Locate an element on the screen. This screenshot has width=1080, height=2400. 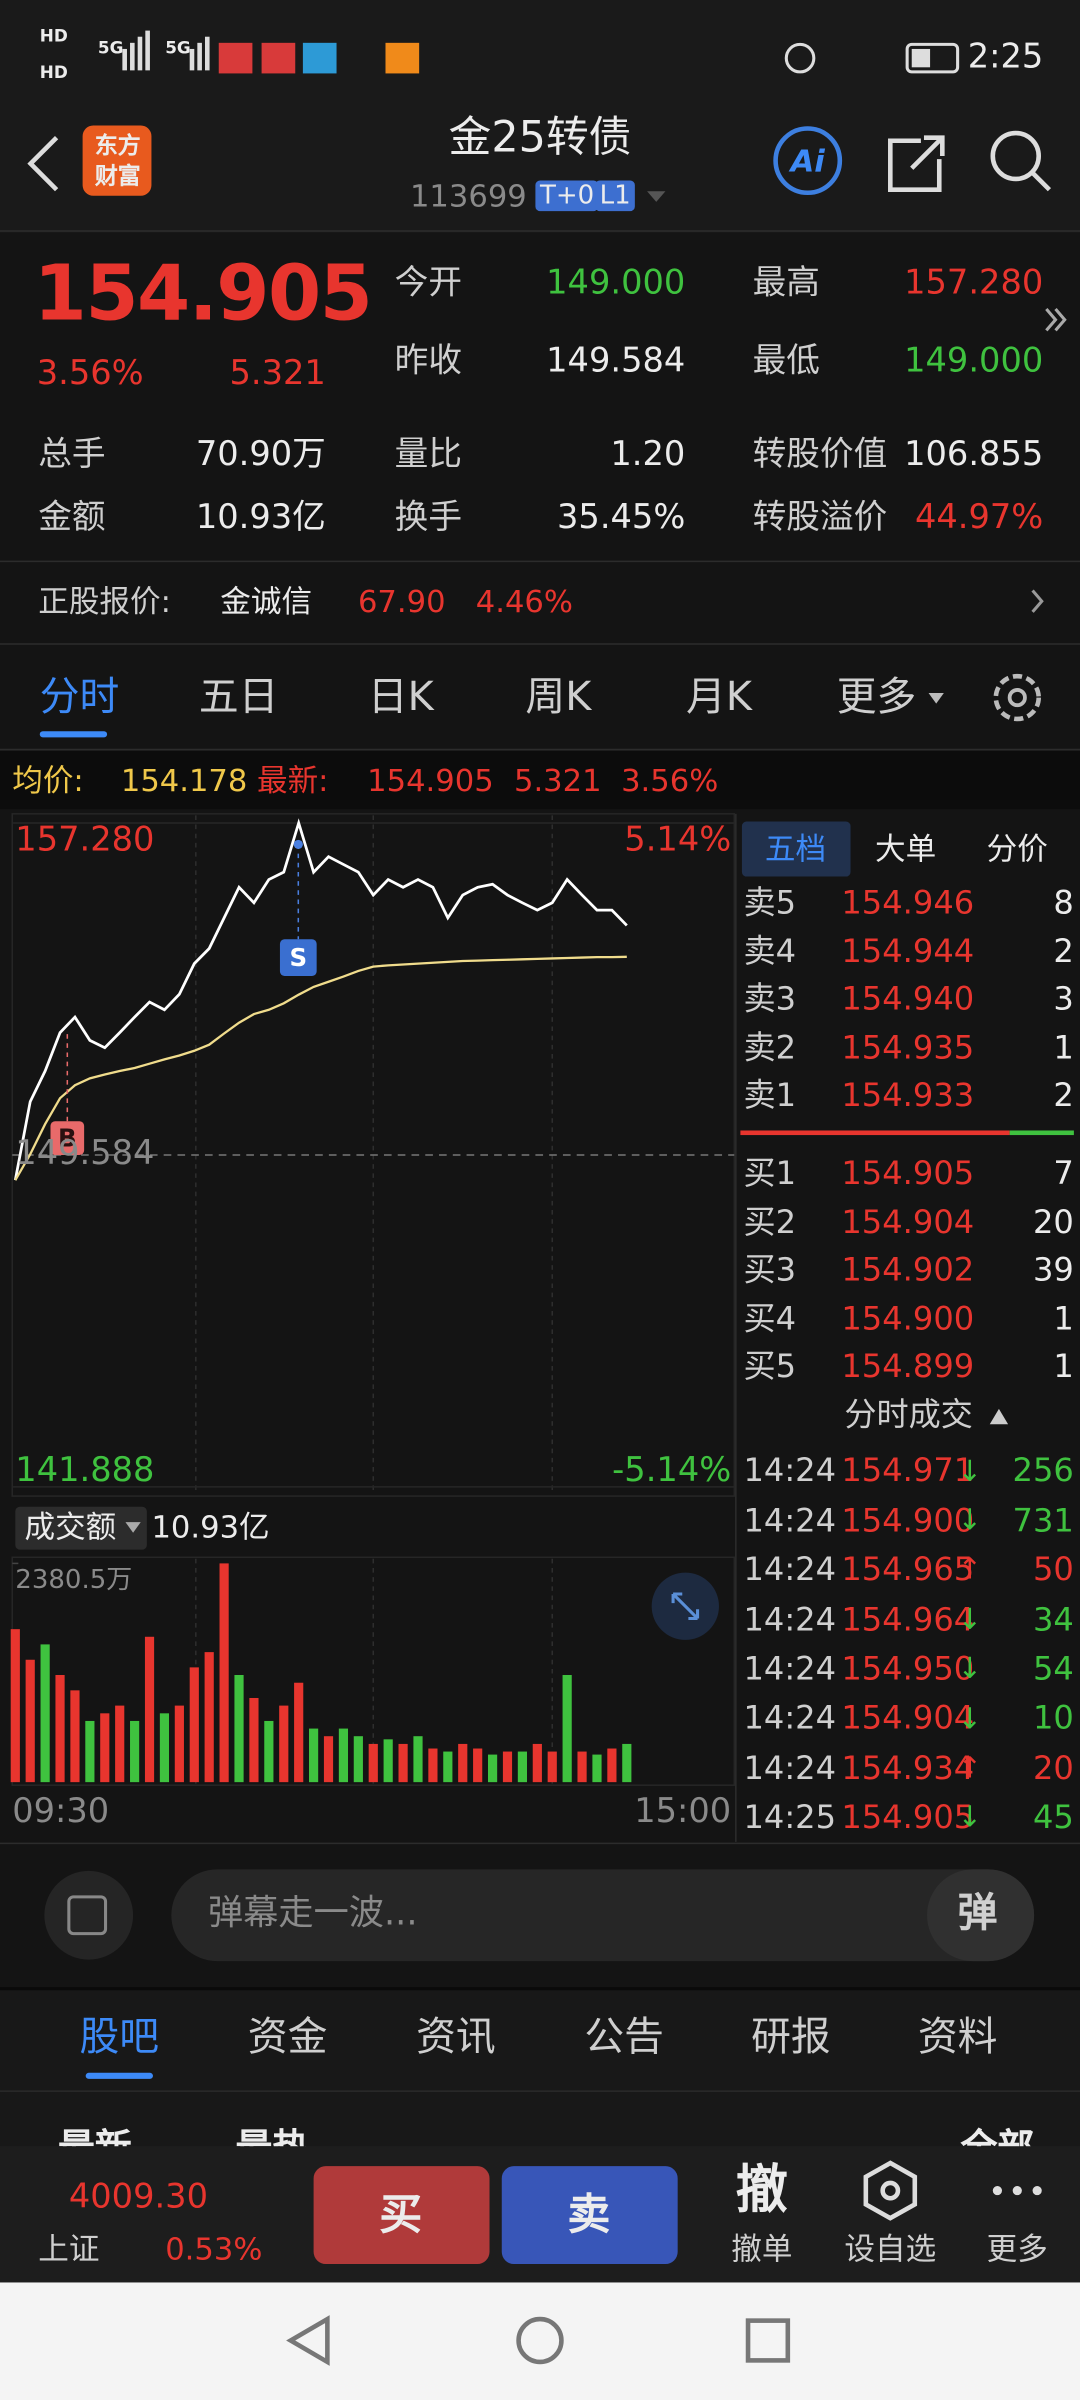
field-label: 最低 is located at coordinates (786, 361).